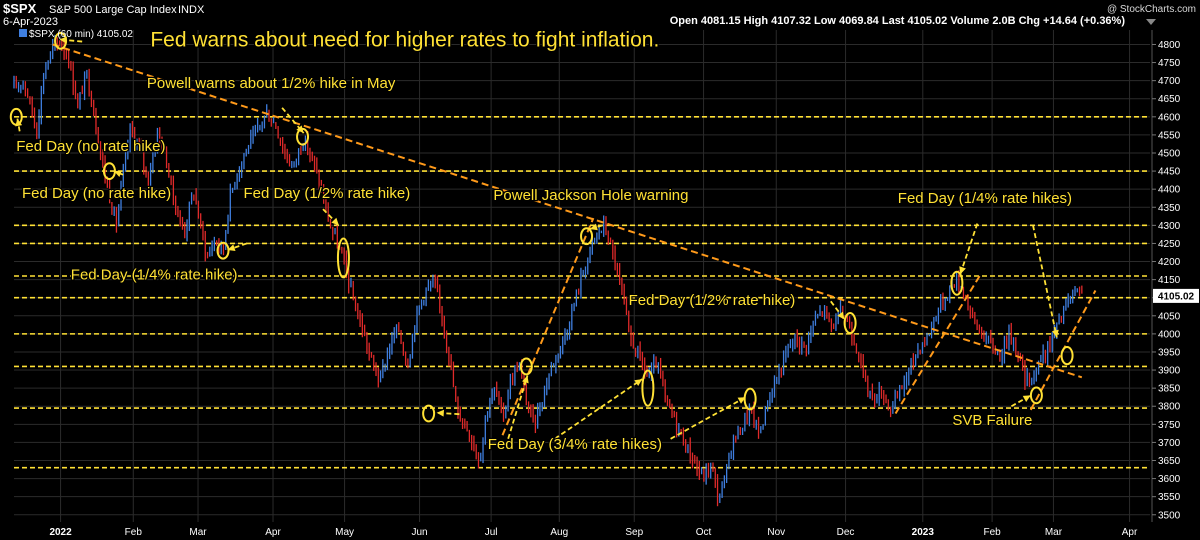  Describe the element at coordinates (1151, 9) in the screenshot. I see `stockcharts-watermark: @ StockCharts.com` at that location.